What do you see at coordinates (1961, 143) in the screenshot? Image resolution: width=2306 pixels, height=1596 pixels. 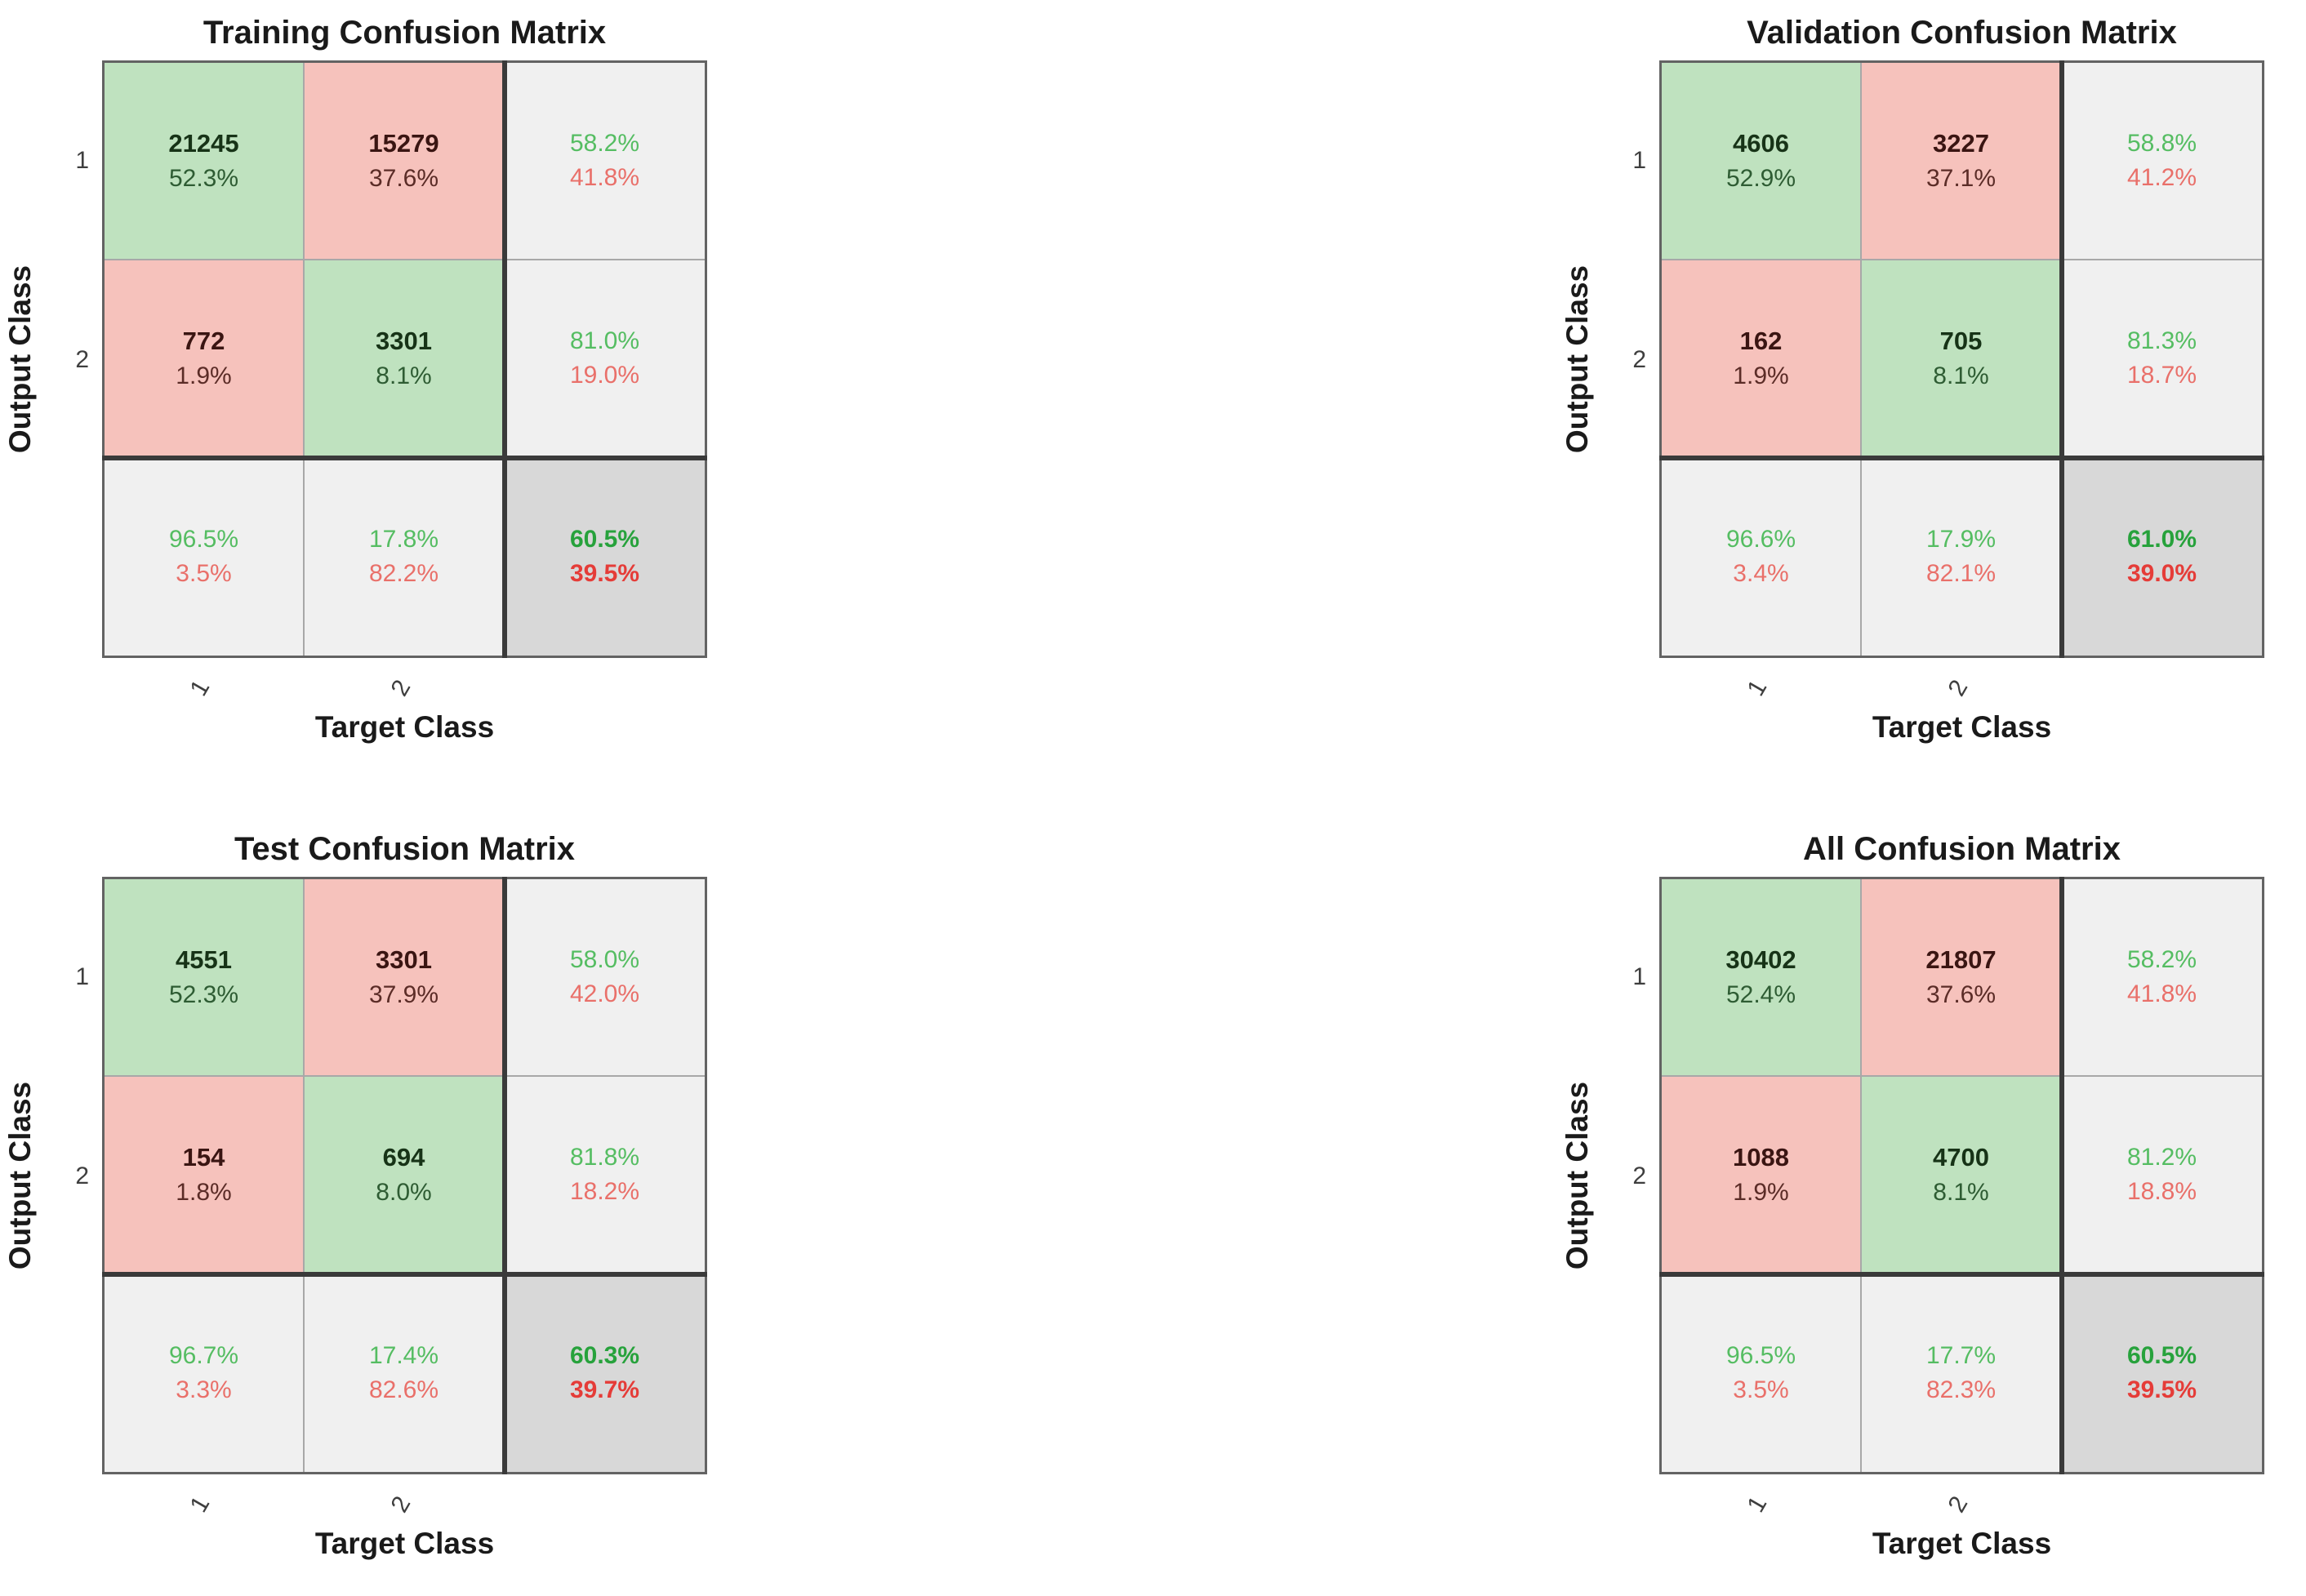 I see `cell-count: 3227` at bounding box center [1961, 143].